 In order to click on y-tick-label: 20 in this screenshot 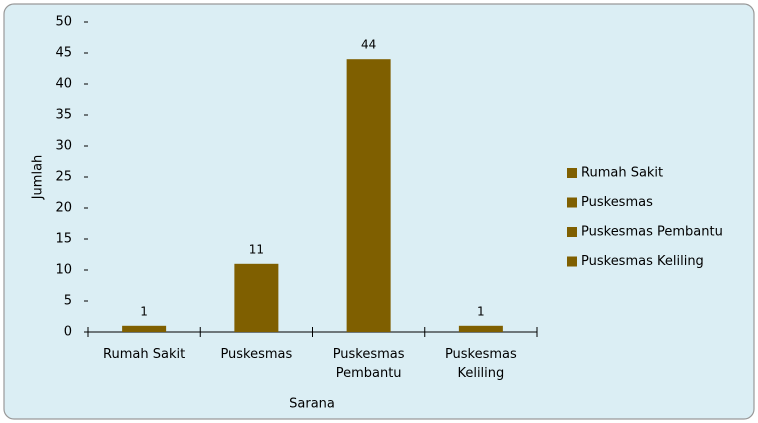, I will do `click(63, 208)`.